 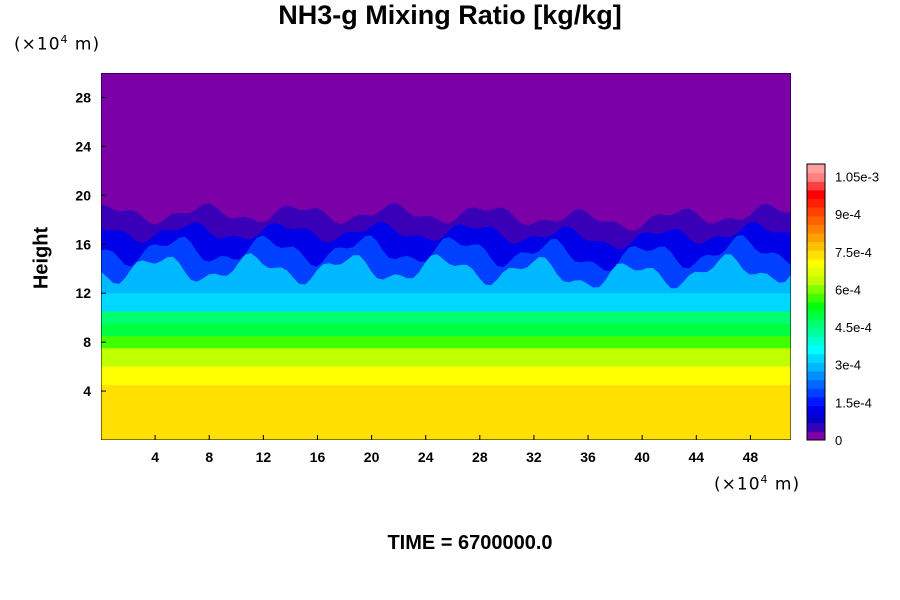 I want to click on x-tick-label: 40, so click(x=642, y=457).